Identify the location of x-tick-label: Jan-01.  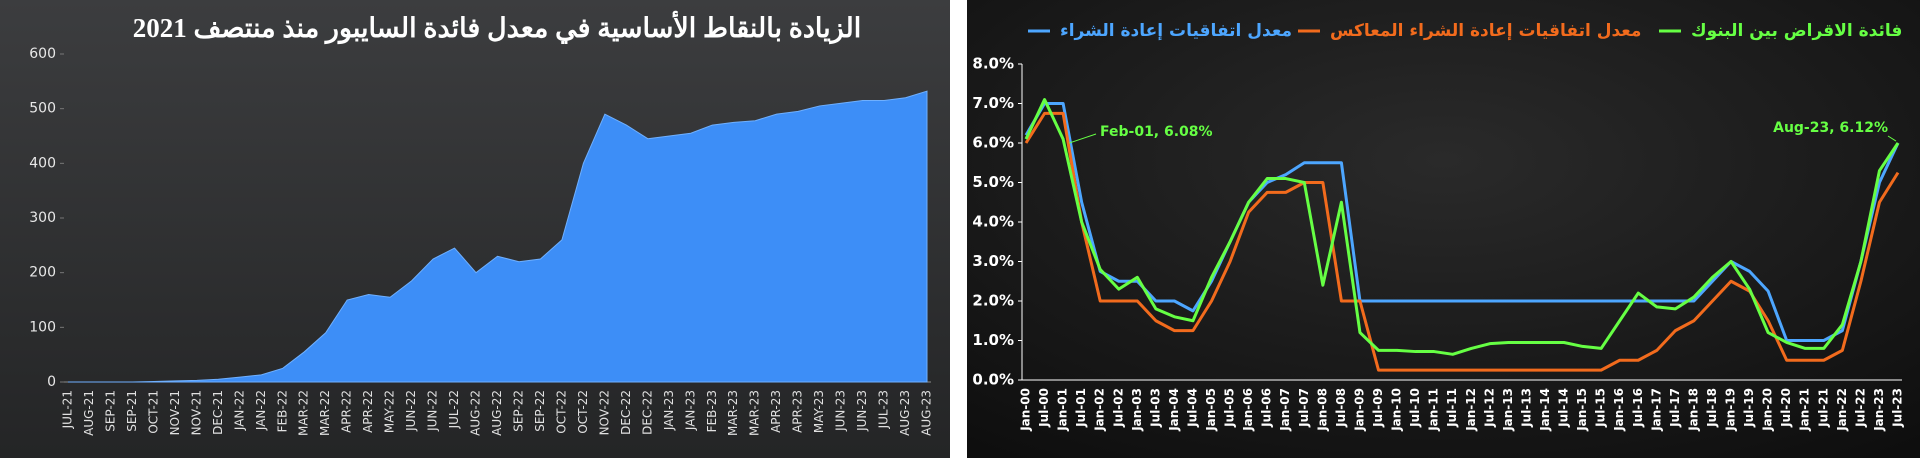
(1063, 410).